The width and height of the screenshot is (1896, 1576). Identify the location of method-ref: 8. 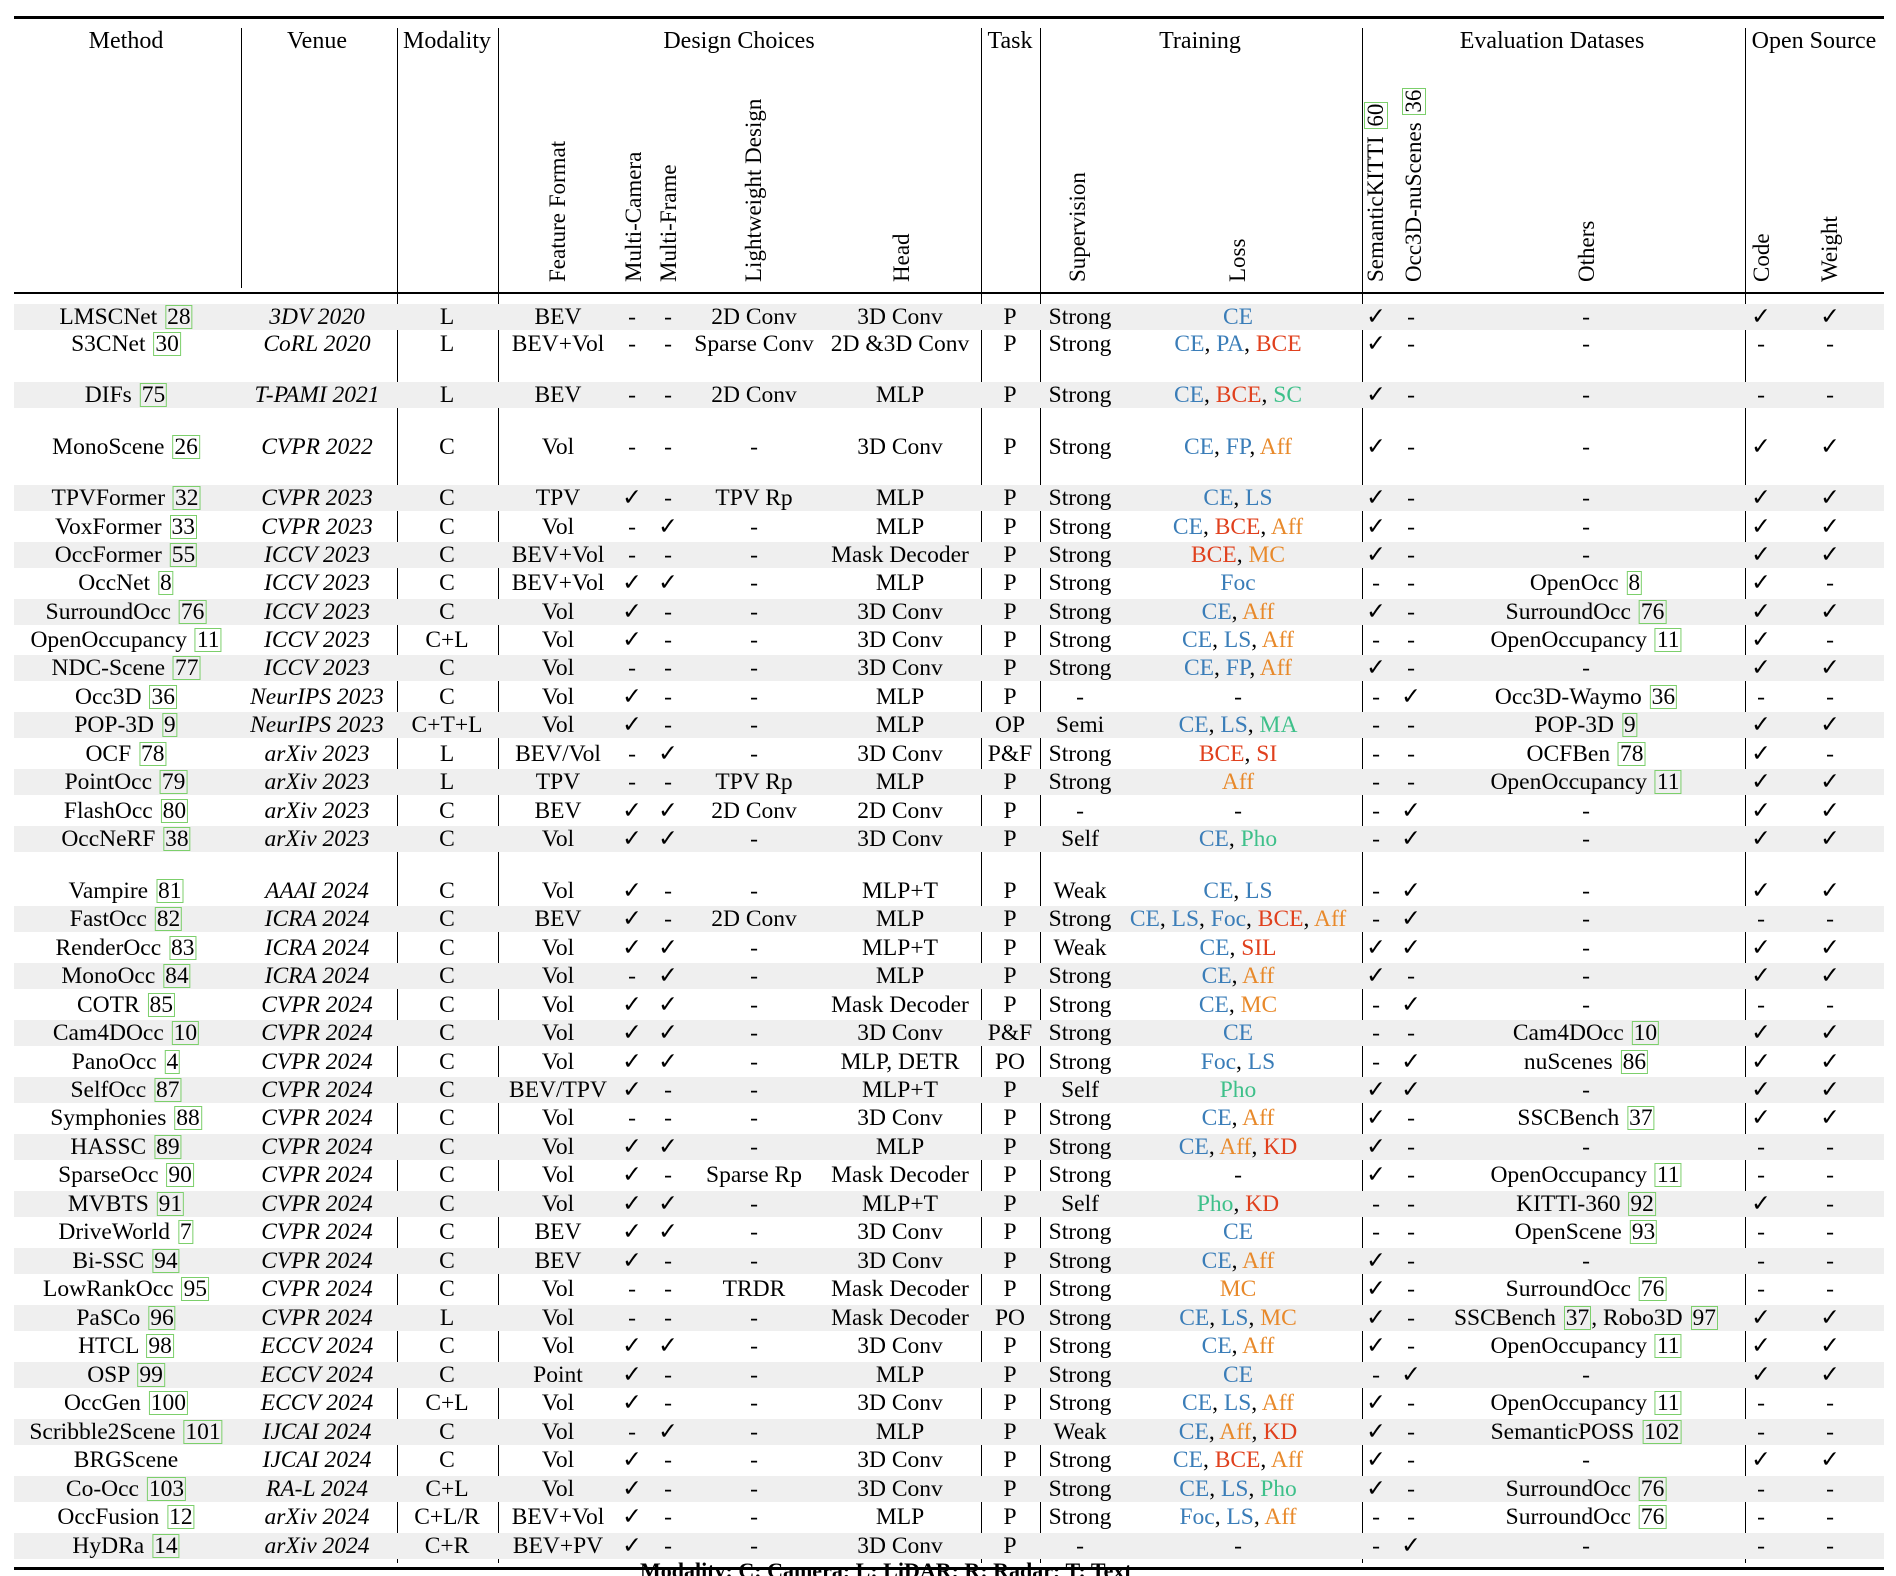
(165, 583).